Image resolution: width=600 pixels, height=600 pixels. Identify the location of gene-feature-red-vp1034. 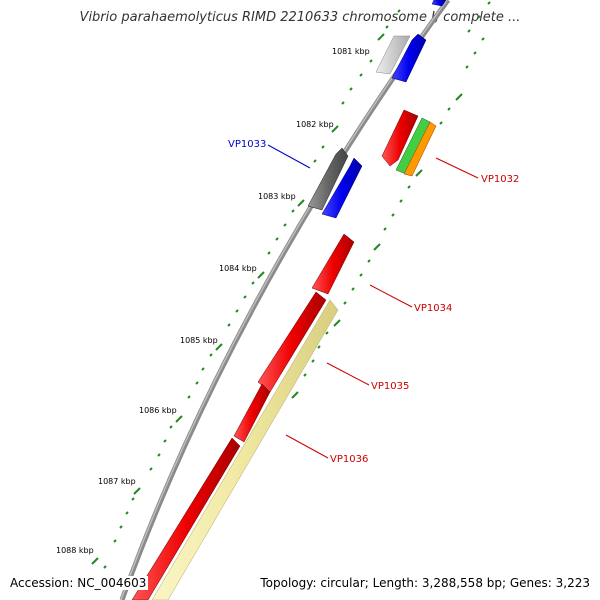
(333, 264).